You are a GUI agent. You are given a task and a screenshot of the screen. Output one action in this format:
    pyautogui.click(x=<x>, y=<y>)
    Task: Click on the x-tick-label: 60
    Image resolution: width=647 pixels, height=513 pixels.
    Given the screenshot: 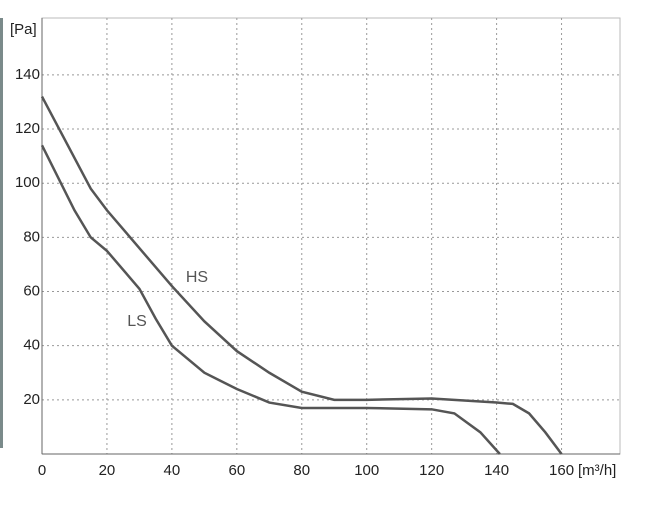 What is the action you would take?
    pyautogui.click(x=236, y=470)
    